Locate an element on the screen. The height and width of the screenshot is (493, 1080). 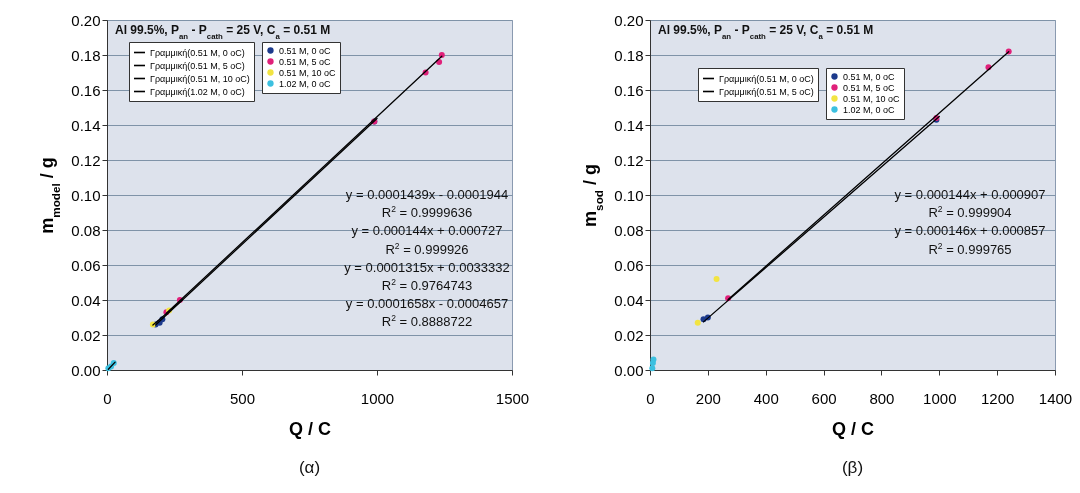
text: (α) is located at coordinates (309, 467).